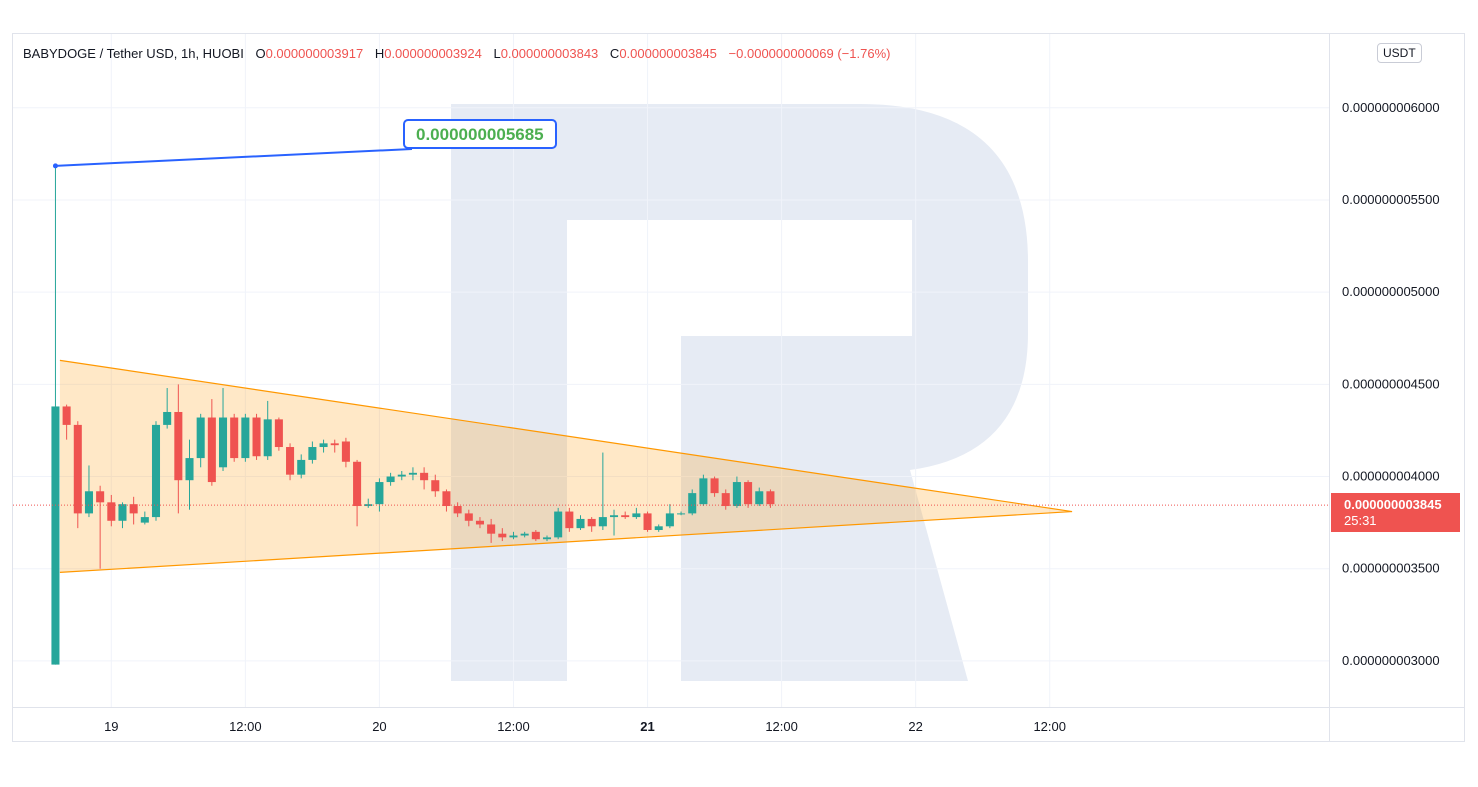 Image resolution: width=1478 pixels, height=787 pixels. I want to click on last-price-badge: 0.000000003845 25:31, so click(1395, 512).